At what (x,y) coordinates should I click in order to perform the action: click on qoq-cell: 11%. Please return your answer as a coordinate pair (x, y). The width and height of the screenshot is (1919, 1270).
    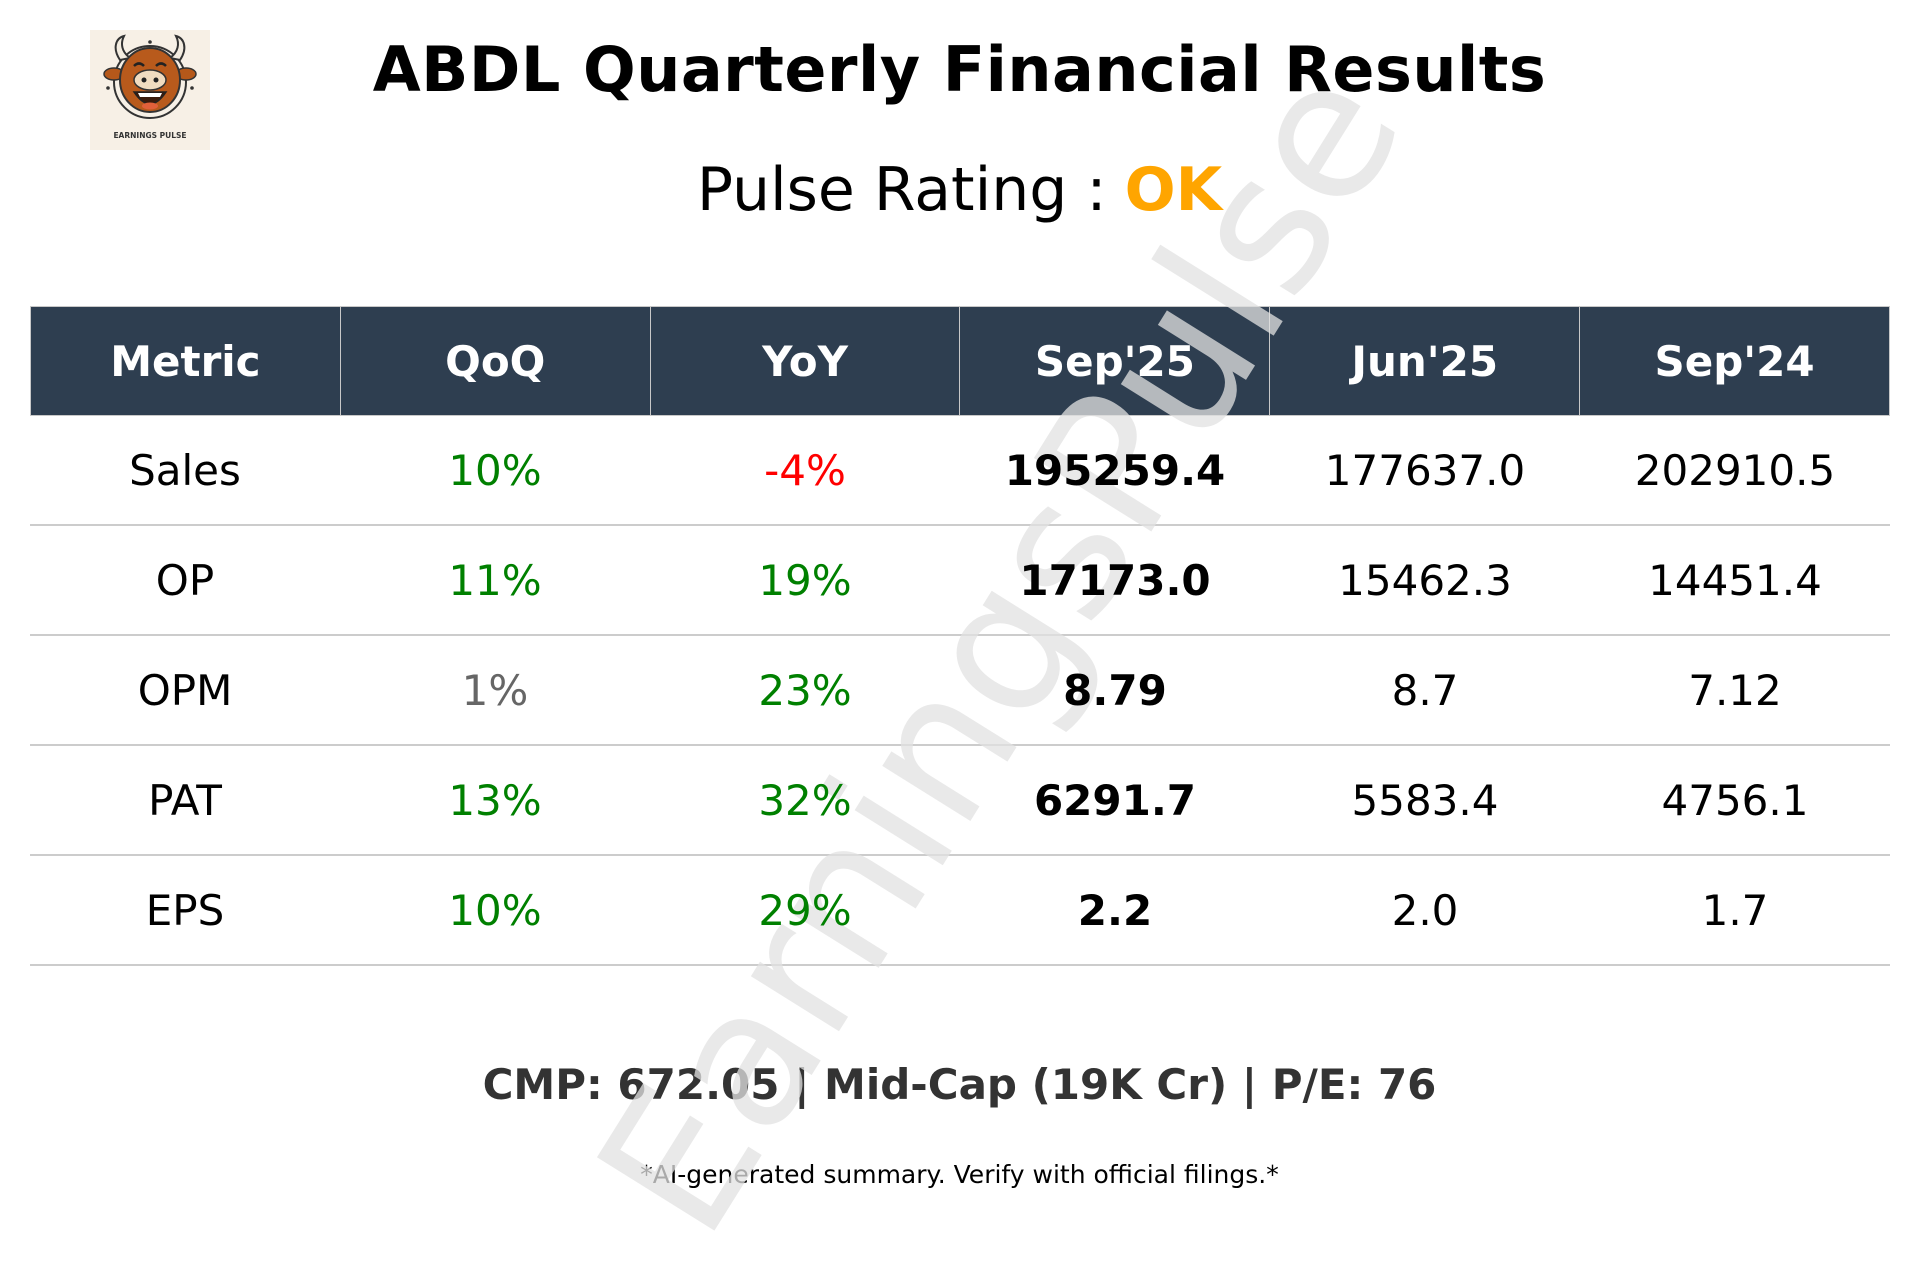
    Looking at the image, I should click on (495, 580).